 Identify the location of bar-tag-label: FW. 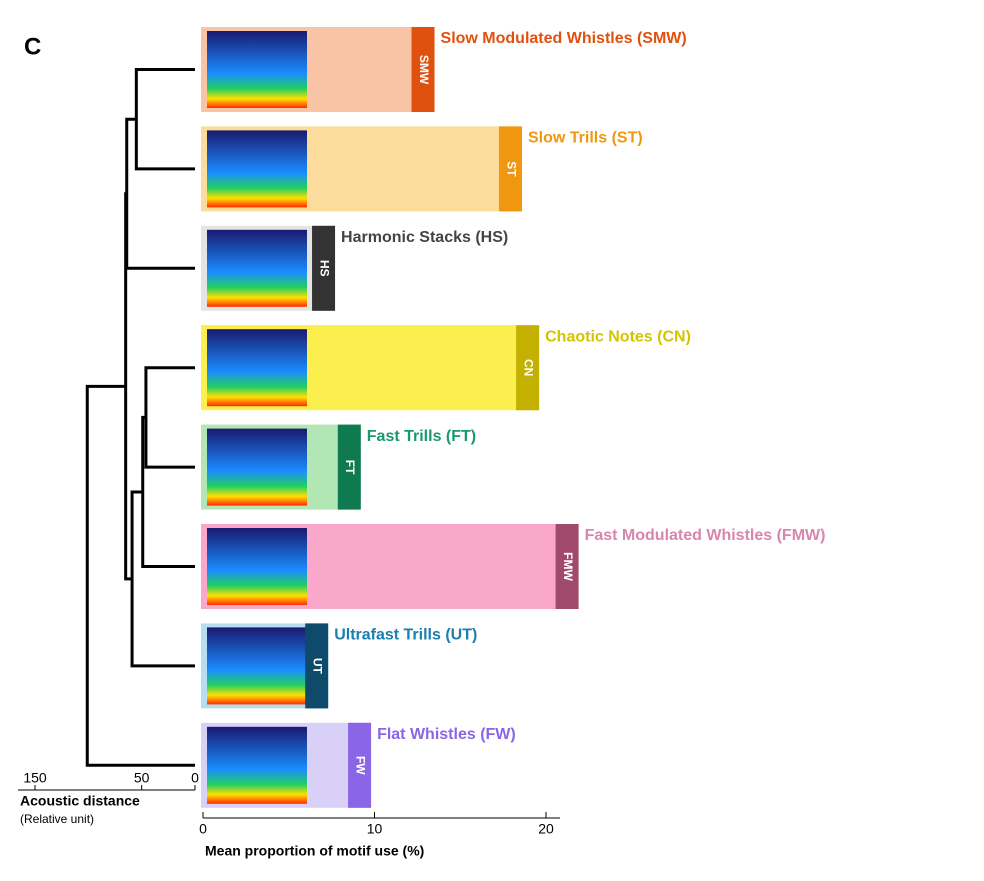
(360, 765).